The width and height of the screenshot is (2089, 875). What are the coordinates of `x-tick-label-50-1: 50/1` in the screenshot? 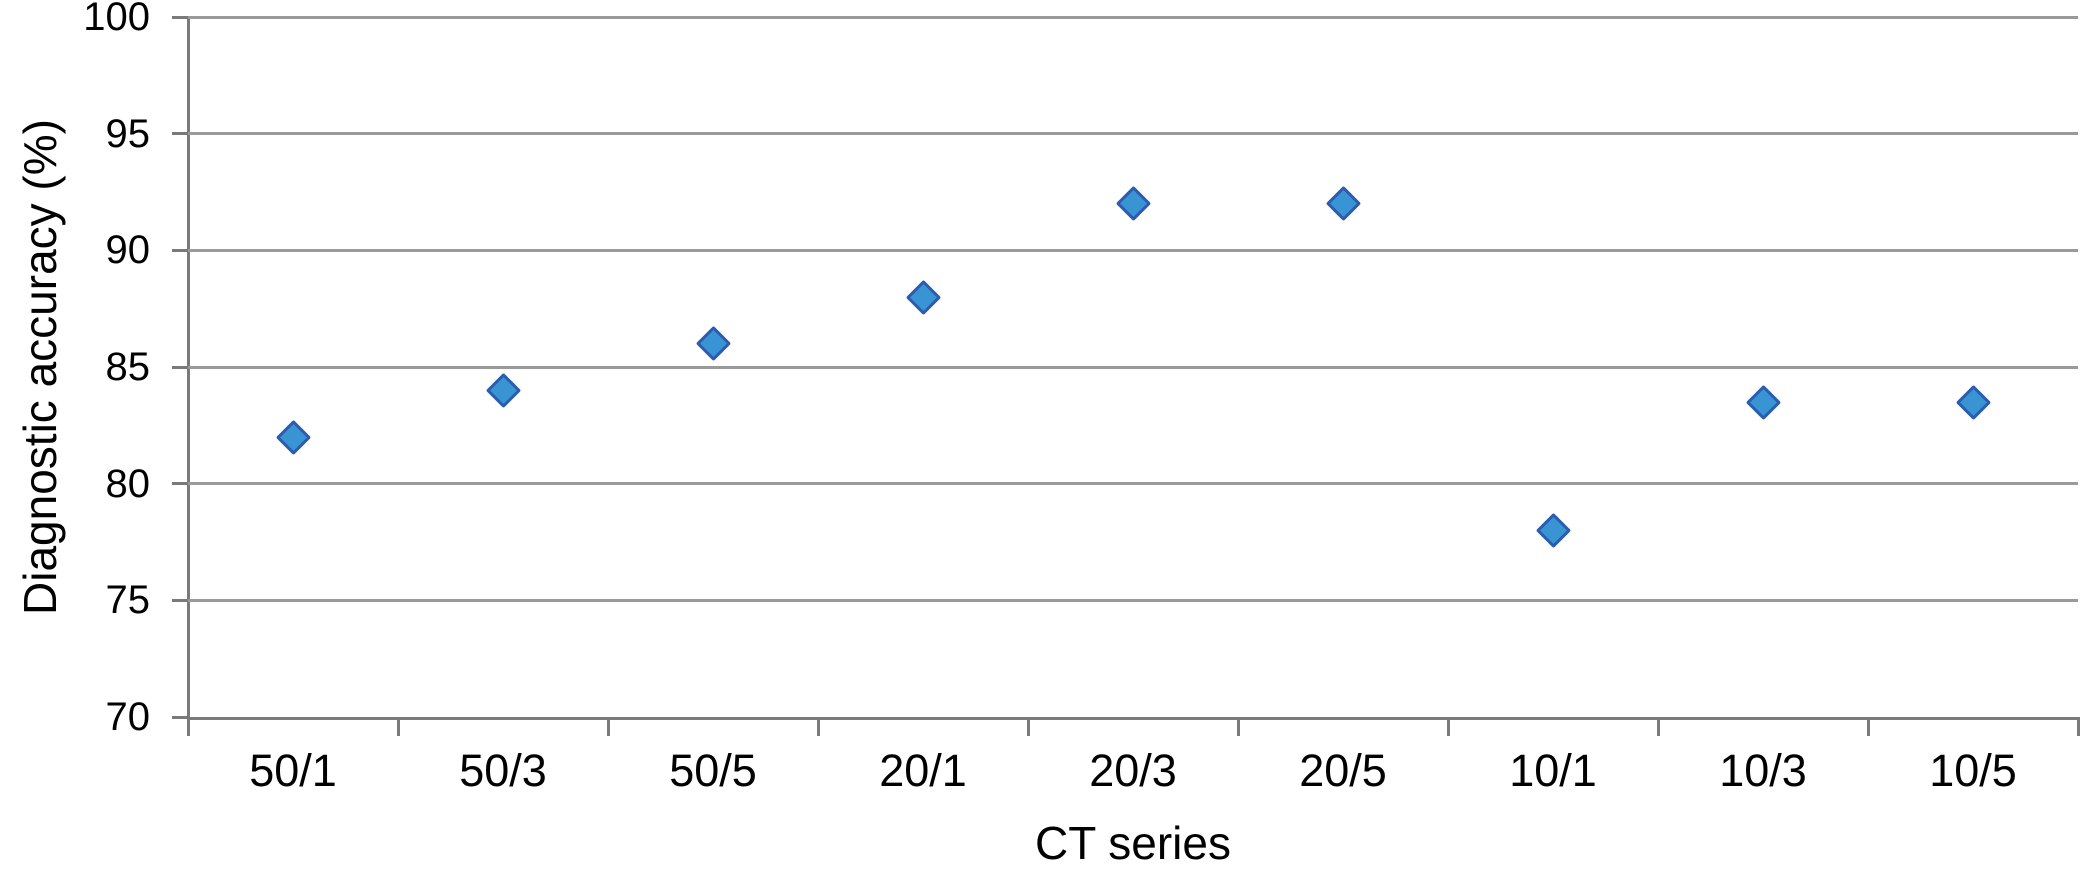 It's located at (293, 770).